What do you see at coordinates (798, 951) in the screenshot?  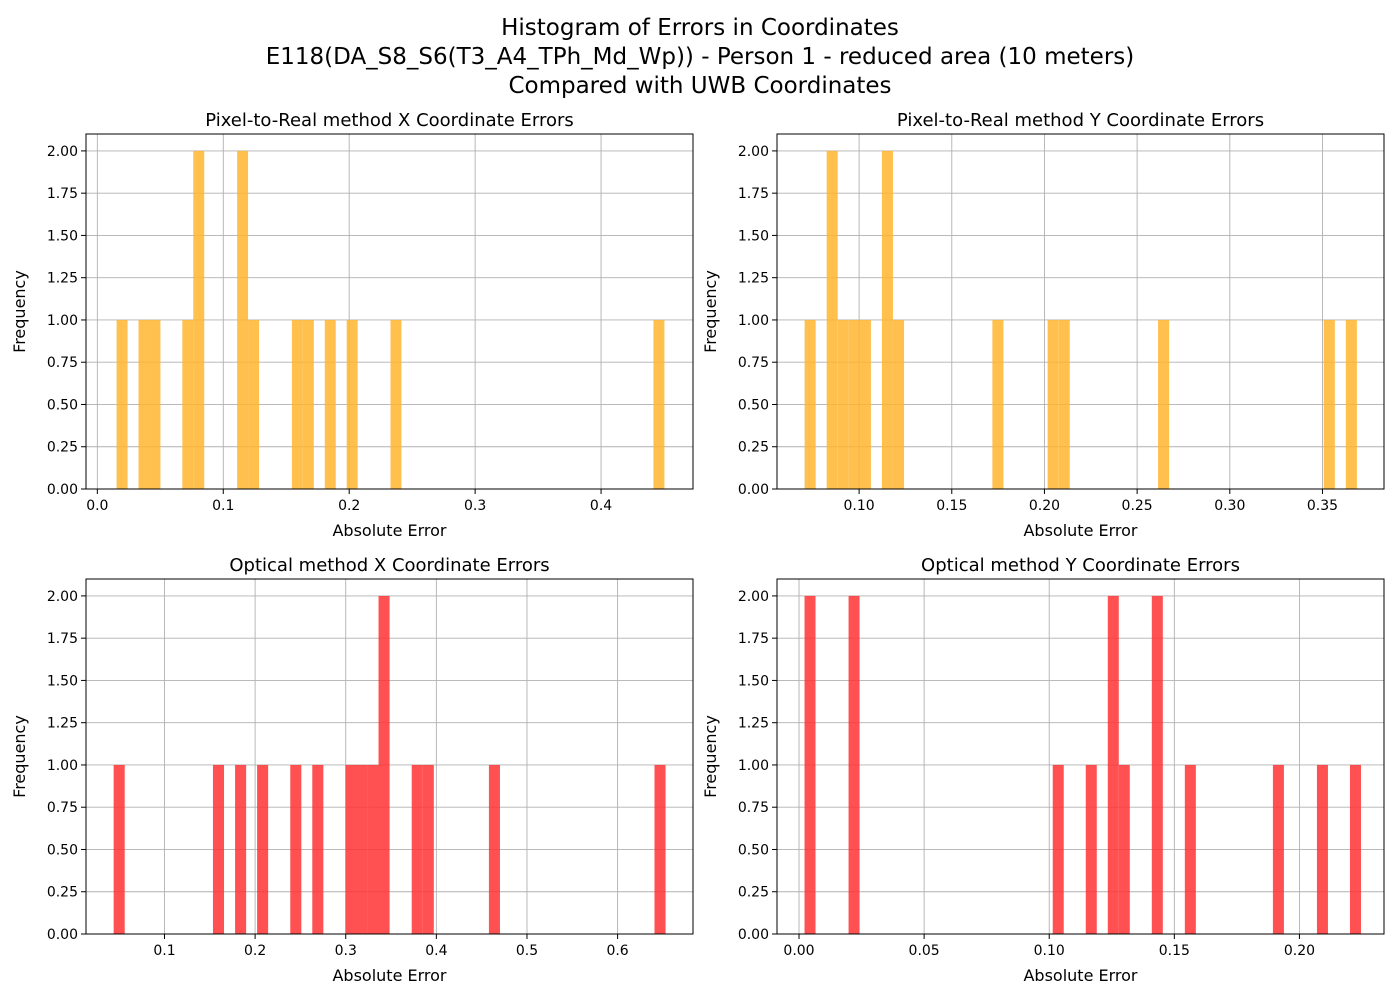 I see `x-tick-label: 0.00` at bounding box center [798, 951].